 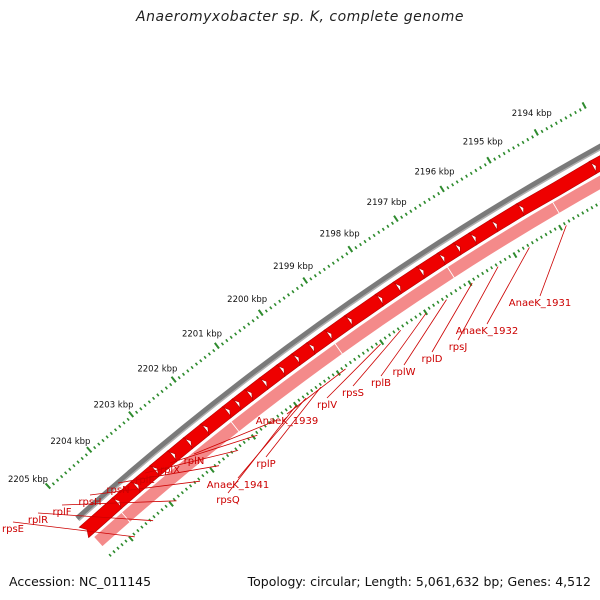 What do you see at coordinates (62, 512) in the screenshot?
I see `gene-label: rplF` at bounding box center [62, 512].